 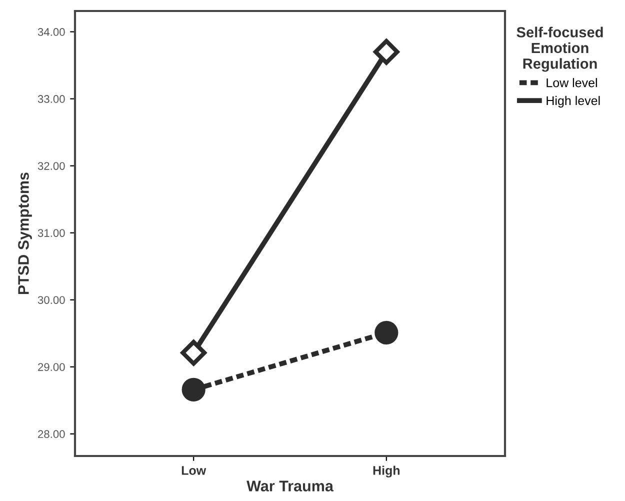 I want to click on y-tick-label: 30.00, so click(x=51, y=300).